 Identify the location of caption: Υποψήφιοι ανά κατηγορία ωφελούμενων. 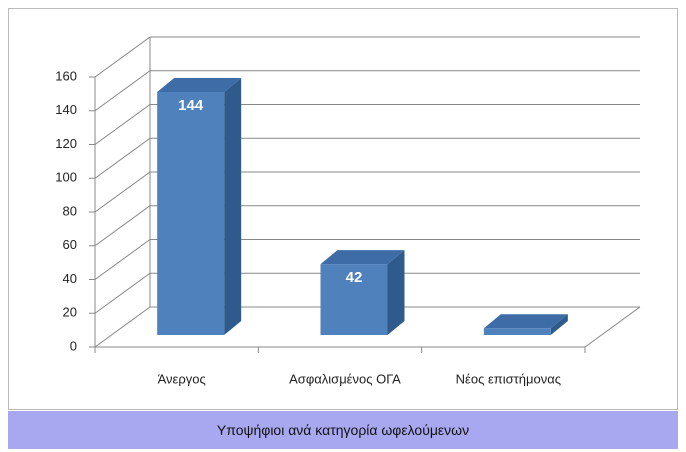
(343, 430).